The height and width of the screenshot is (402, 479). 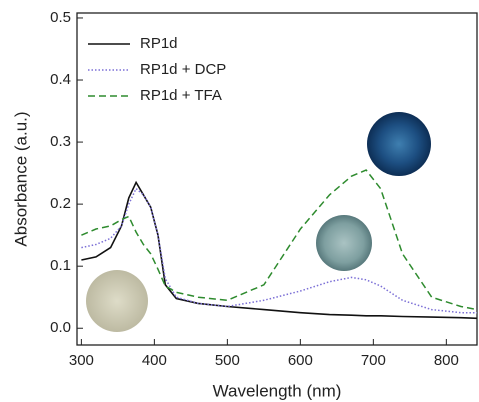 I want to click on legend-label: RP1d + TFA, so click(x=181, y=95).